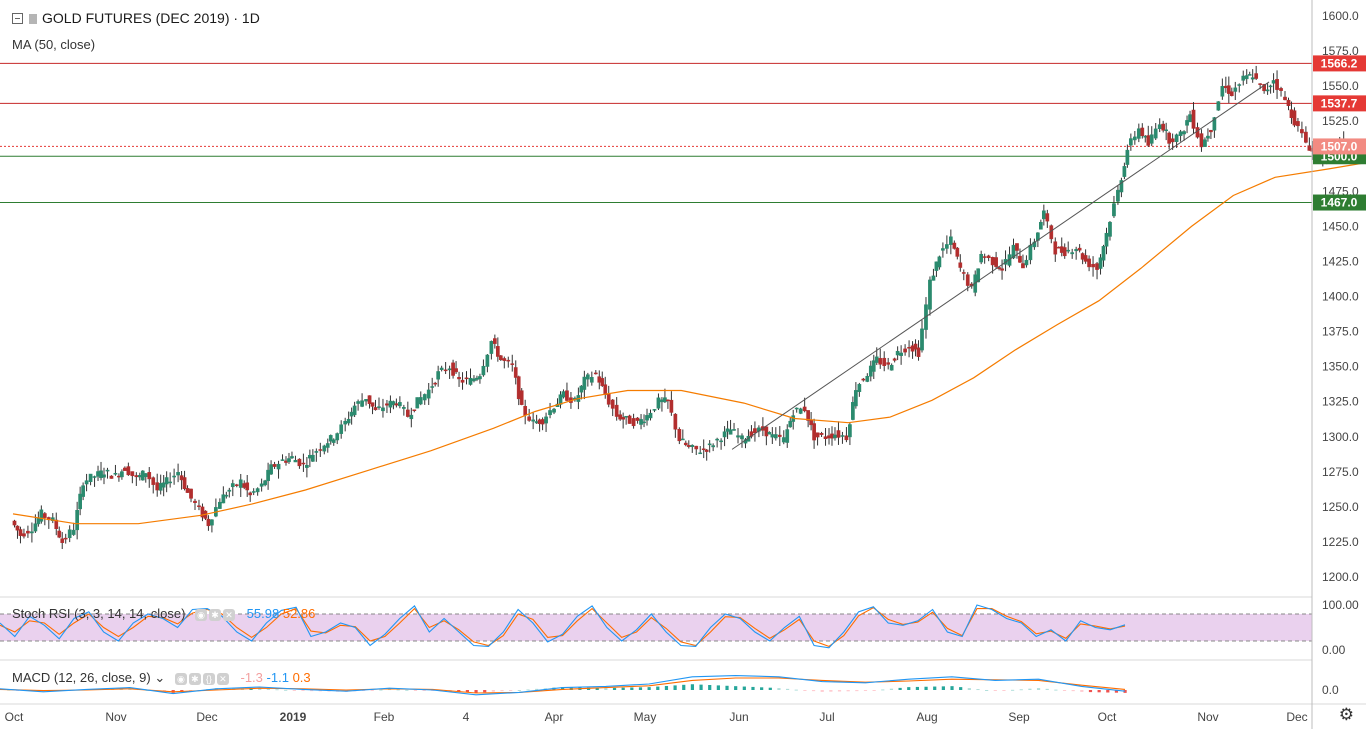 The height and width of the screenshot is (729, 1366). I want to click on collapse-icon, so click(17, 19).